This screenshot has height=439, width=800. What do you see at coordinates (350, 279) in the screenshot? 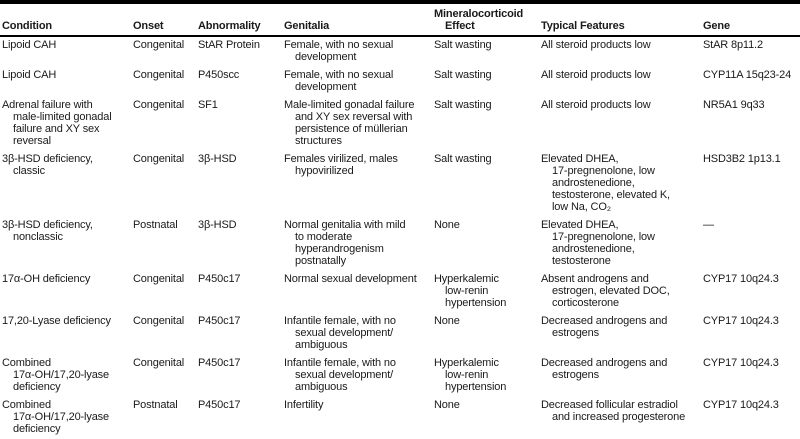
I see `cell-text: Normal sexual development` at bounding box center [350, 279].